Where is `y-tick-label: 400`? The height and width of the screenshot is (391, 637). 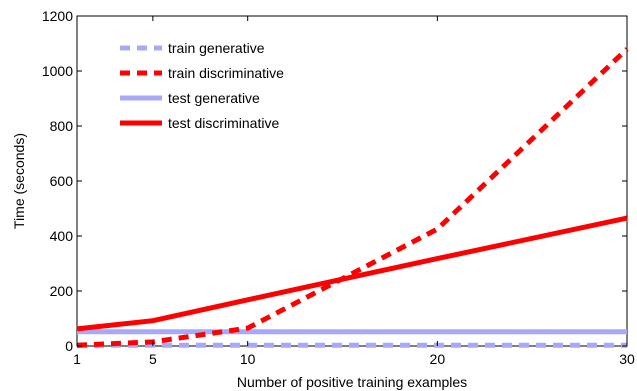
y-tick-label: 400 is located at coordinates (62, 236).